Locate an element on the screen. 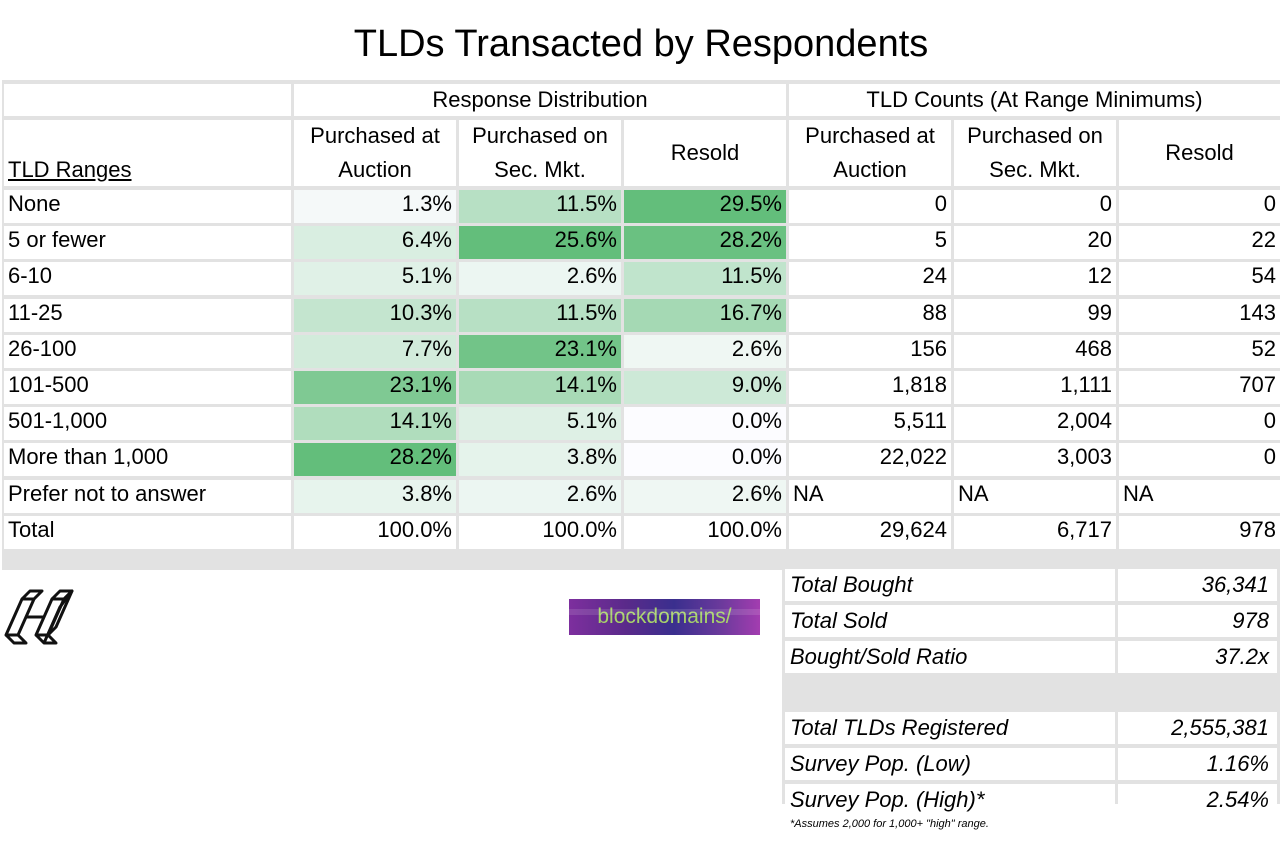  count-cell: 978 is located at coordinates (1199, 532).